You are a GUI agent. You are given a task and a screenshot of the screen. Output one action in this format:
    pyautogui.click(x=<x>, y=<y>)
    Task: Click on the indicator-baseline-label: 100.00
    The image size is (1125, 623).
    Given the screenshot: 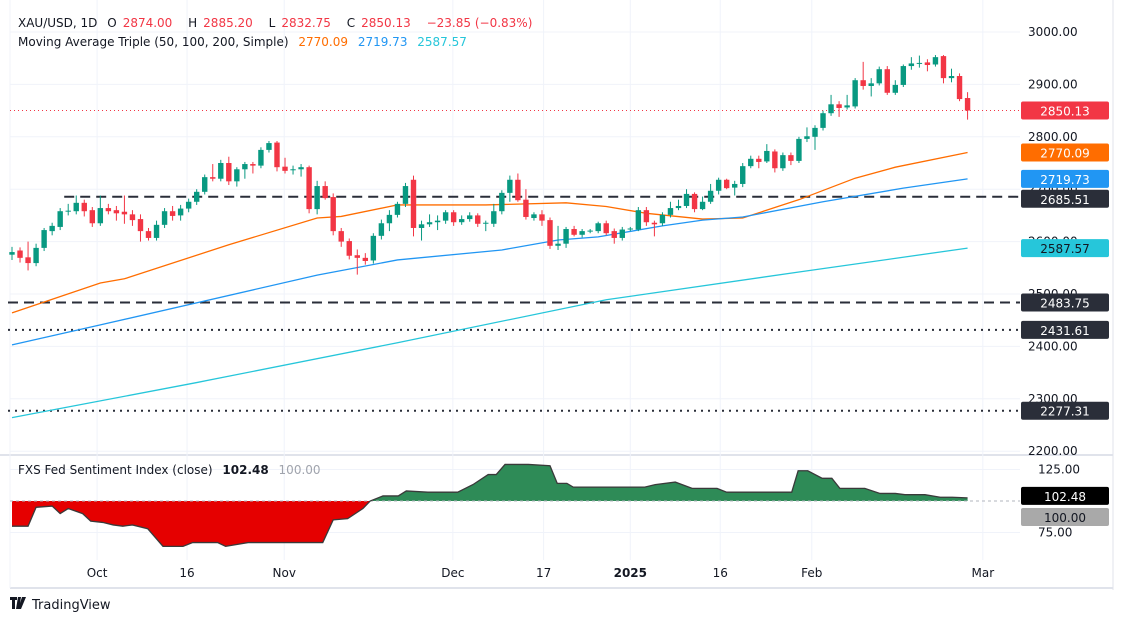 What is the action you would take?
    pyautogui.click(x=1065, y=518)
    